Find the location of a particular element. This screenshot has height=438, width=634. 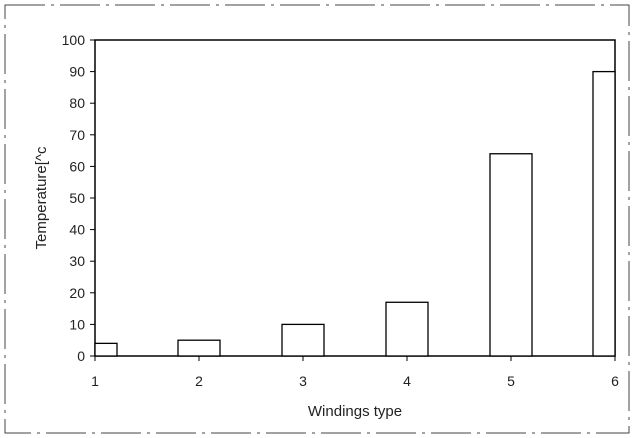

y-axis: 0 10 20 30 40 50 60 70 80 90 100 is located at coordinates (78, 198).